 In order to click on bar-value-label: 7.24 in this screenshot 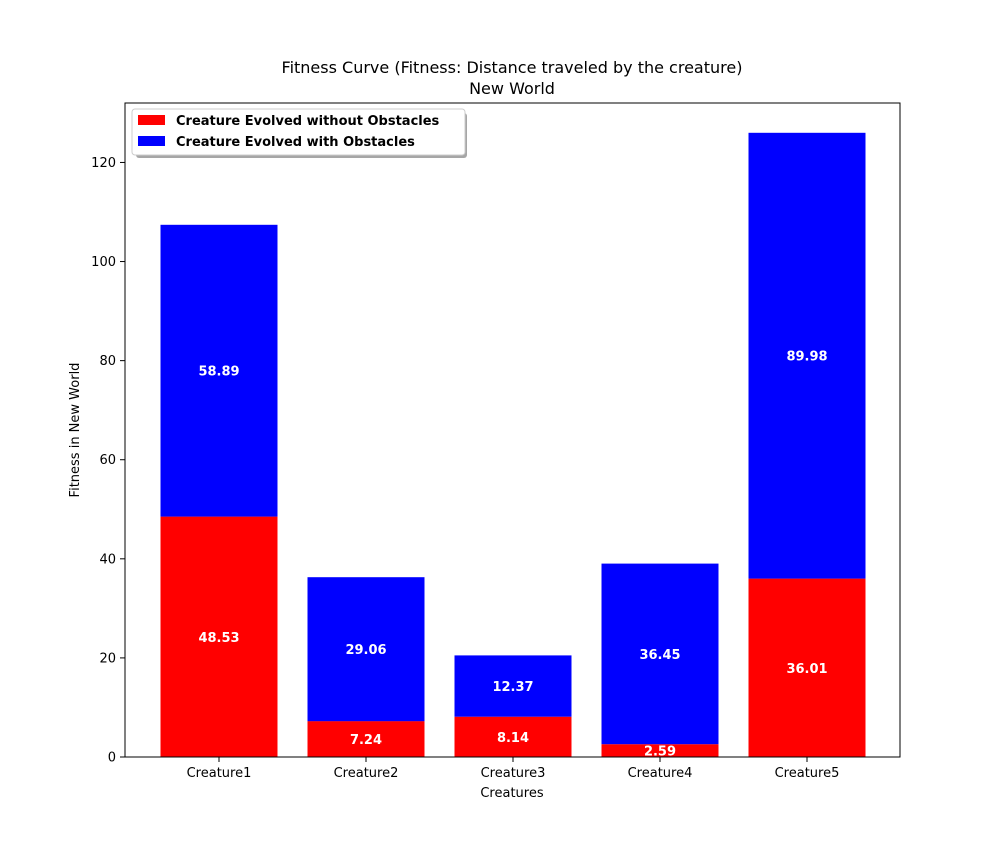, I will do `click(366, 740)`.